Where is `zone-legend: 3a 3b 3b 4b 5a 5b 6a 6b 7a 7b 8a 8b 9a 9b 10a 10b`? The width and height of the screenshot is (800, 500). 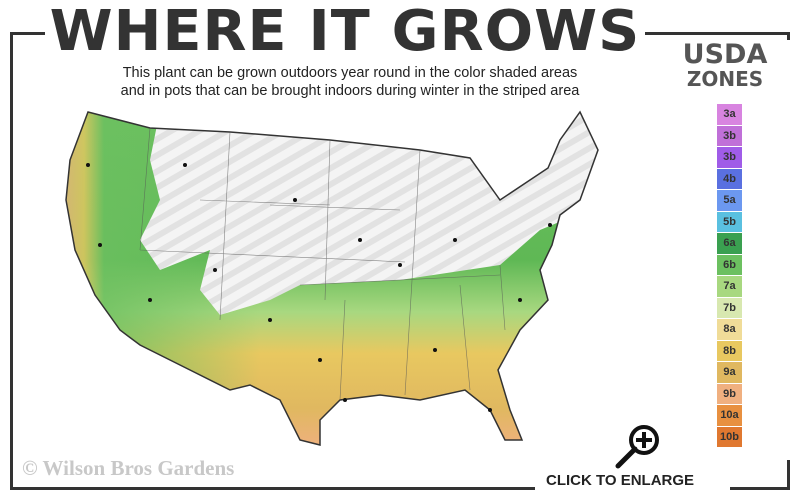 zone-legend: 3a 3b 3b 4b 5a 5b 6a 6b 7a 7b 8a 8b 9a 9b 10a 10b is located at coordinates (729, 276).